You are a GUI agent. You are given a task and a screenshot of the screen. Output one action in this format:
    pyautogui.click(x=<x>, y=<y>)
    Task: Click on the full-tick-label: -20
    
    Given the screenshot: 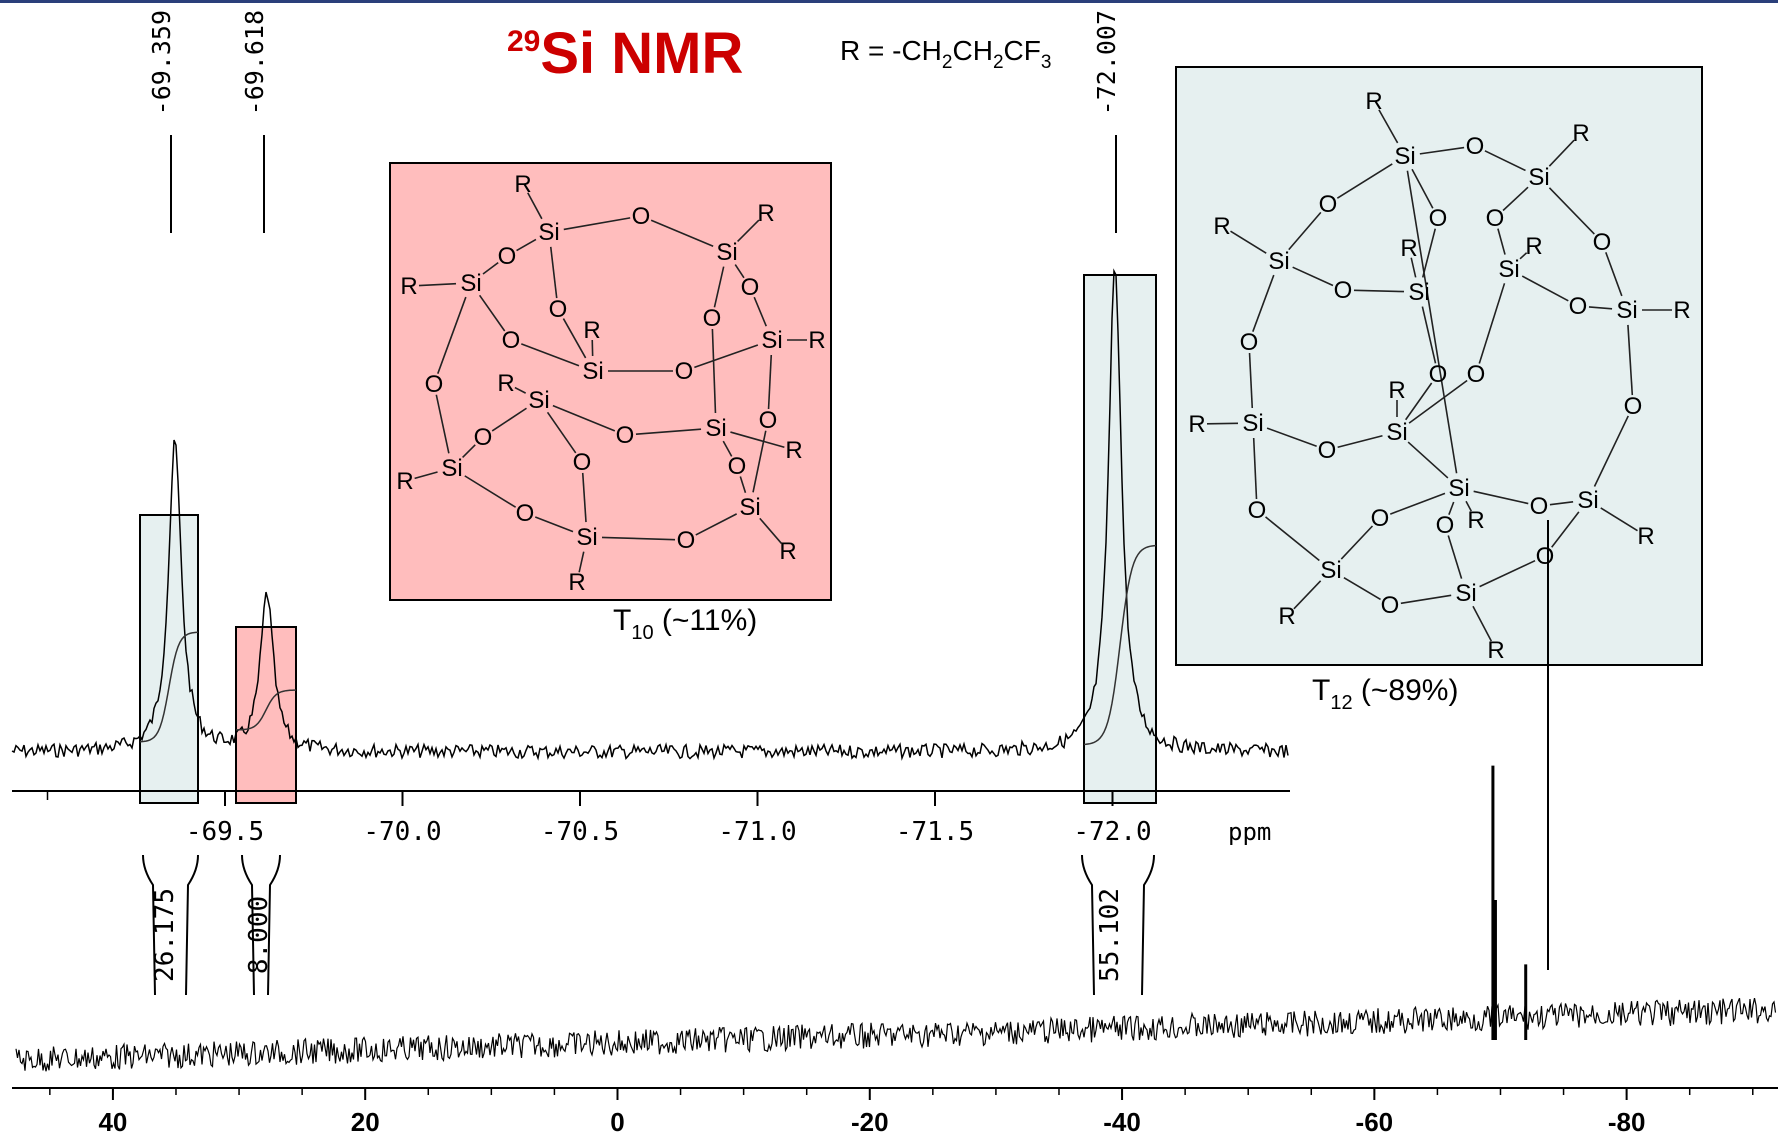 What is the action you would take?
    pyautogui.click(x=870, y=1121)
    